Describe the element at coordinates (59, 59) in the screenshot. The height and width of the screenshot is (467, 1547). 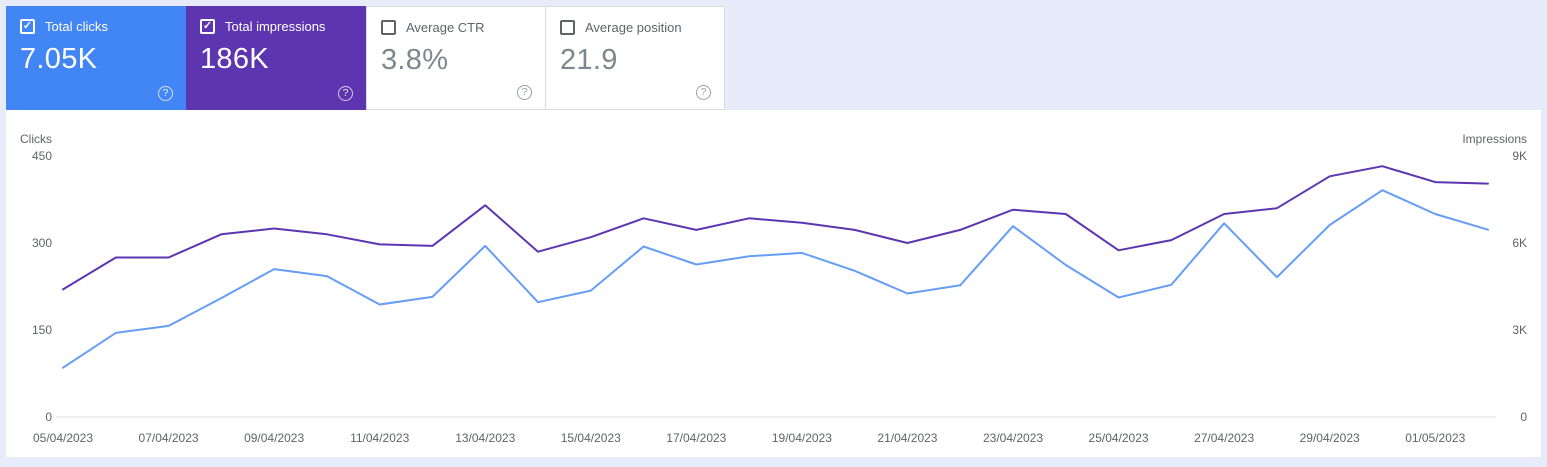
I see `card-value: 7.05K` at that location.